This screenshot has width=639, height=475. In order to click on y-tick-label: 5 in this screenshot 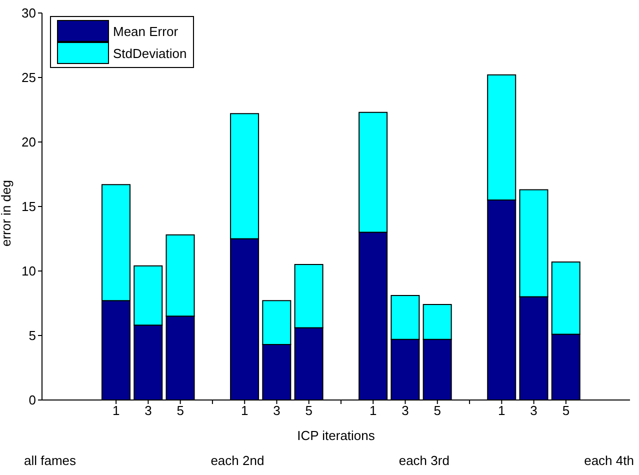, I will do `click(32, 336)`.